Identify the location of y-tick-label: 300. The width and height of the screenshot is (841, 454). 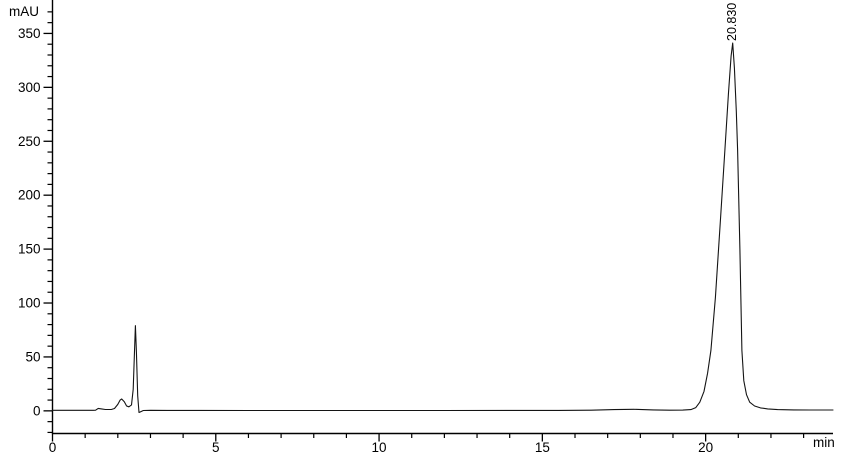
(29, 87).